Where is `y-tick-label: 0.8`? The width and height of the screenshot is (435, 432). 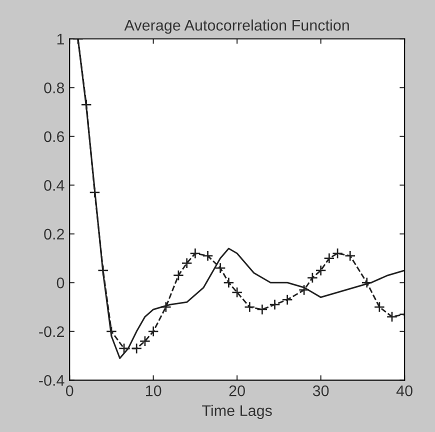 y-tick-label: 0.8 is located at coordinates (54, 88).